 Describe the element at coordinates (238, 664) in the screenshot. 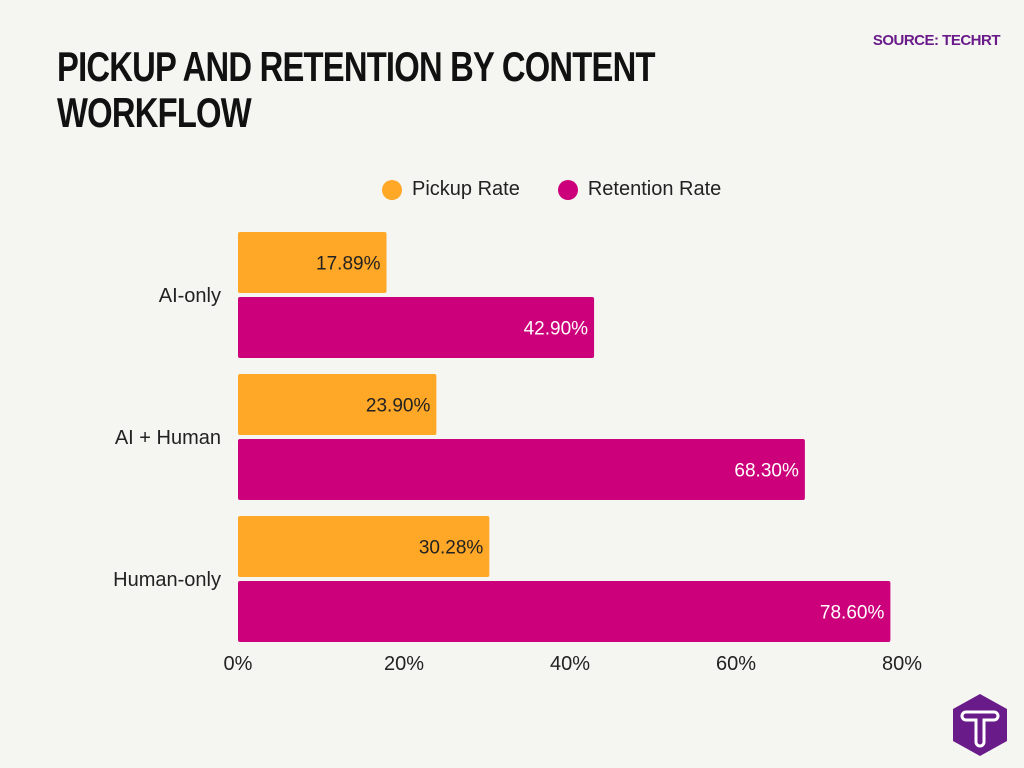

I see `x-tick-label: 0%` at that location.